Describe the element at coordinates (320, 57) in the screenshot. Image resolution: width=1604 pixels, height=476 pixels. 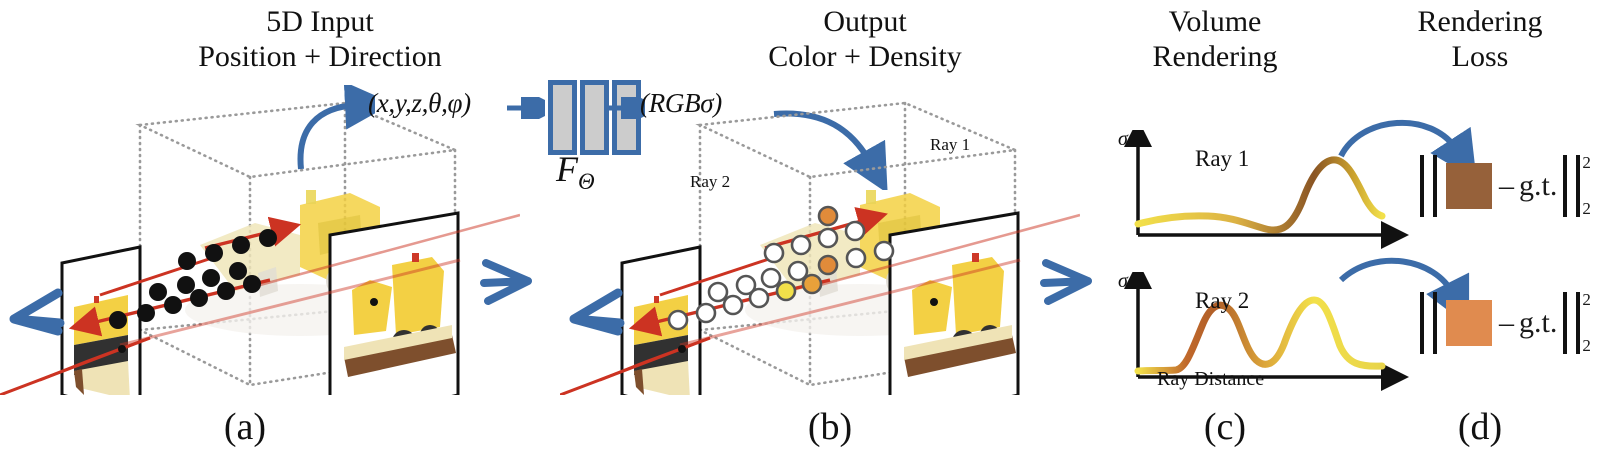
I see `header-input-line2: Position + Direction` at that location.